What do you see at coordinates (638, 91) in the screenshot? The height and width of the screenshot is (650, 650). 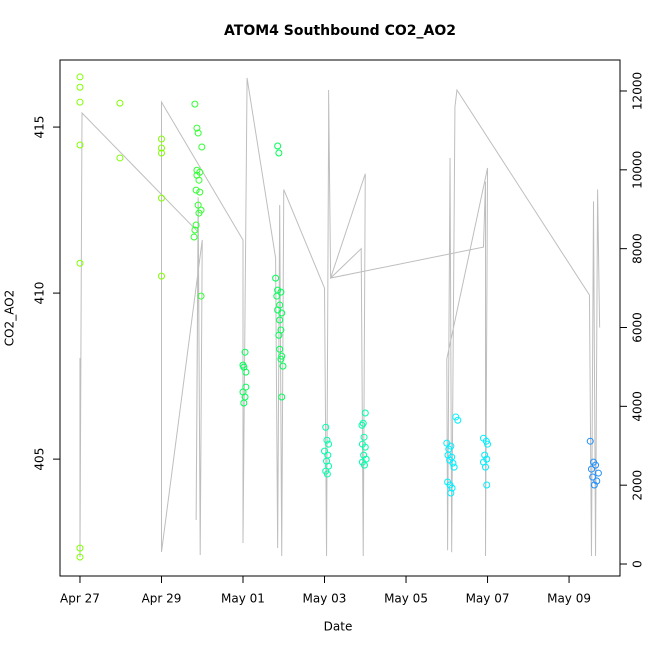 I see `y2-tick-label: 12000` at bounding box center [638, 91].